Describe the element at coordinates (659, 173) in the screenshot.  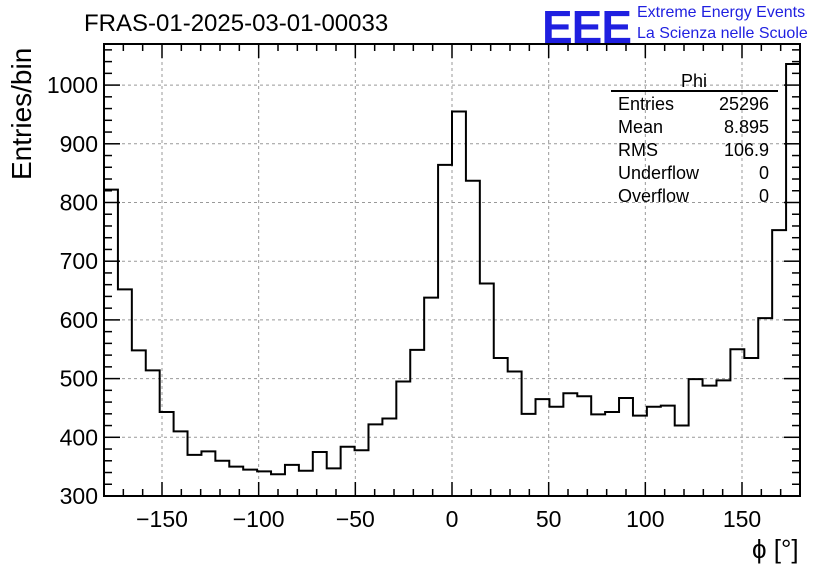
I see `stats-label-underflow: Underflow` at that location.